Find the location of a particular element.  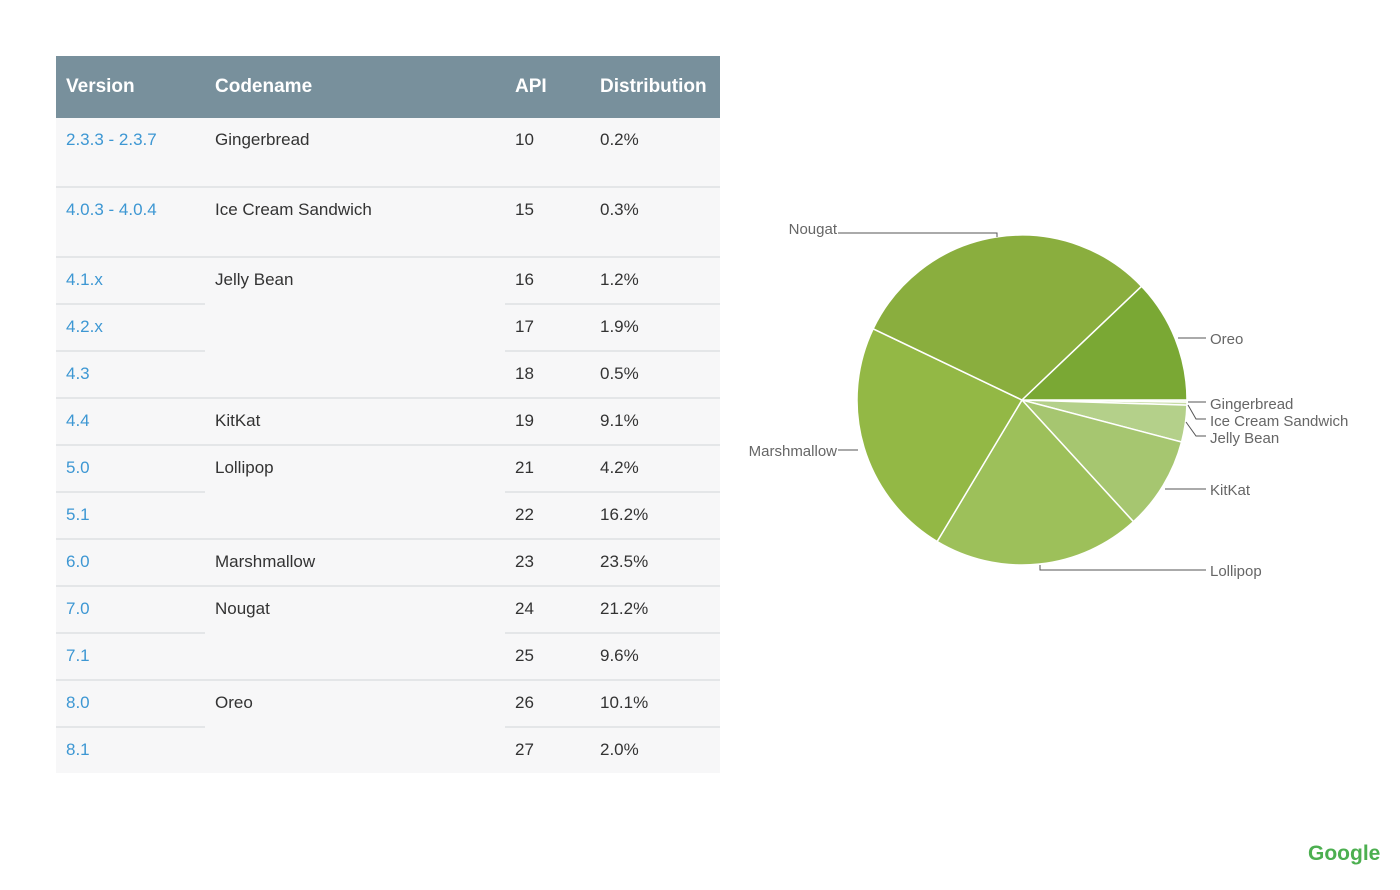

table-row: 5.0 Lollipop 21 4.2% is located at coordinates (388, 491).